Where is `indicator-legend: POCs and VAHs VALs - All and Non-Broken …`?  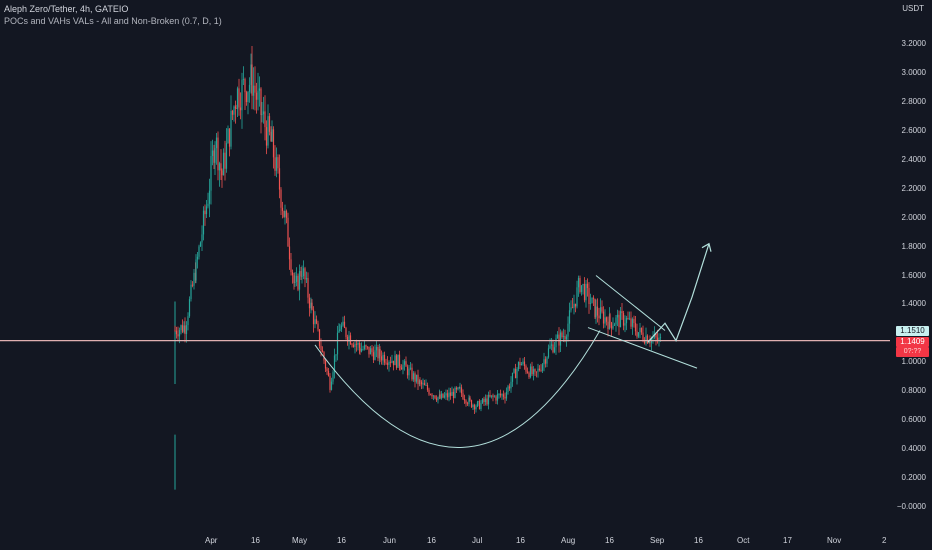 indicator-legend: POCs and VAHs VALs - All and Non-Broken … is located at coordinates (113, 21).